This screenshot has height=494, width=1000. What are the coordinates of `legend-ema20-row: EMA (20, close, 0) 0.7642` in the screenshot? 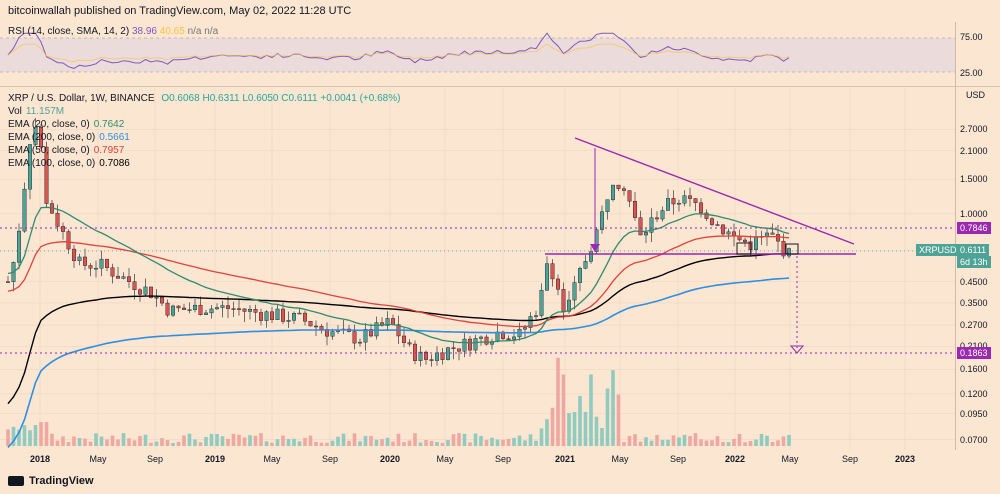 It's located at (66, 124).